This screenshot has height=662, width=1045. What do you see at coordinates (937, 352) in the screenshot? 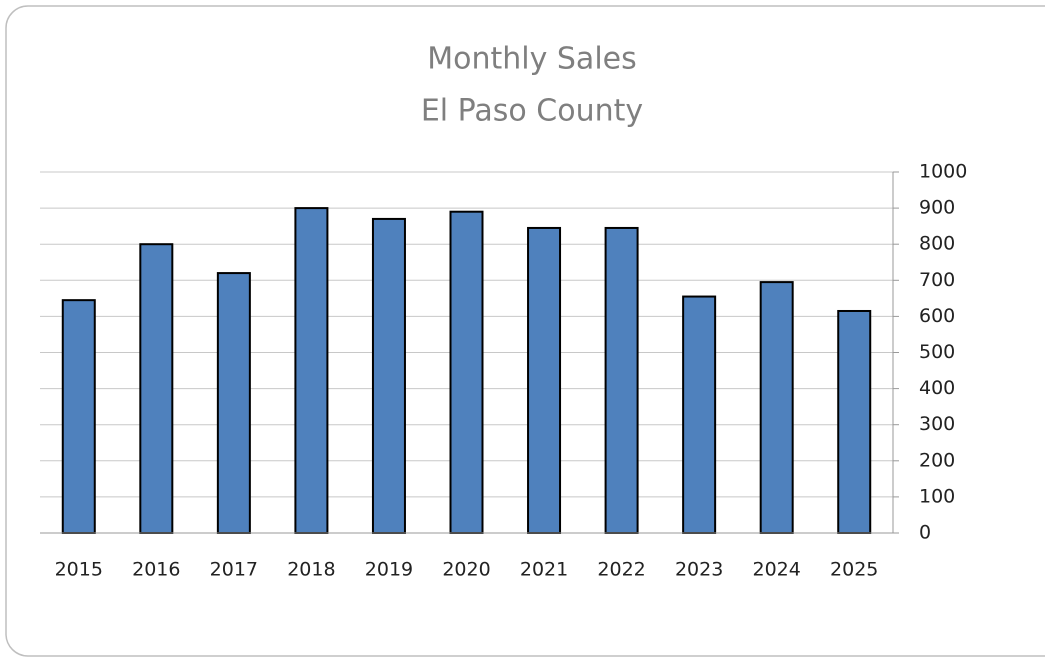
I see `y-tick-label: 500` at bounding box center [937, 352].